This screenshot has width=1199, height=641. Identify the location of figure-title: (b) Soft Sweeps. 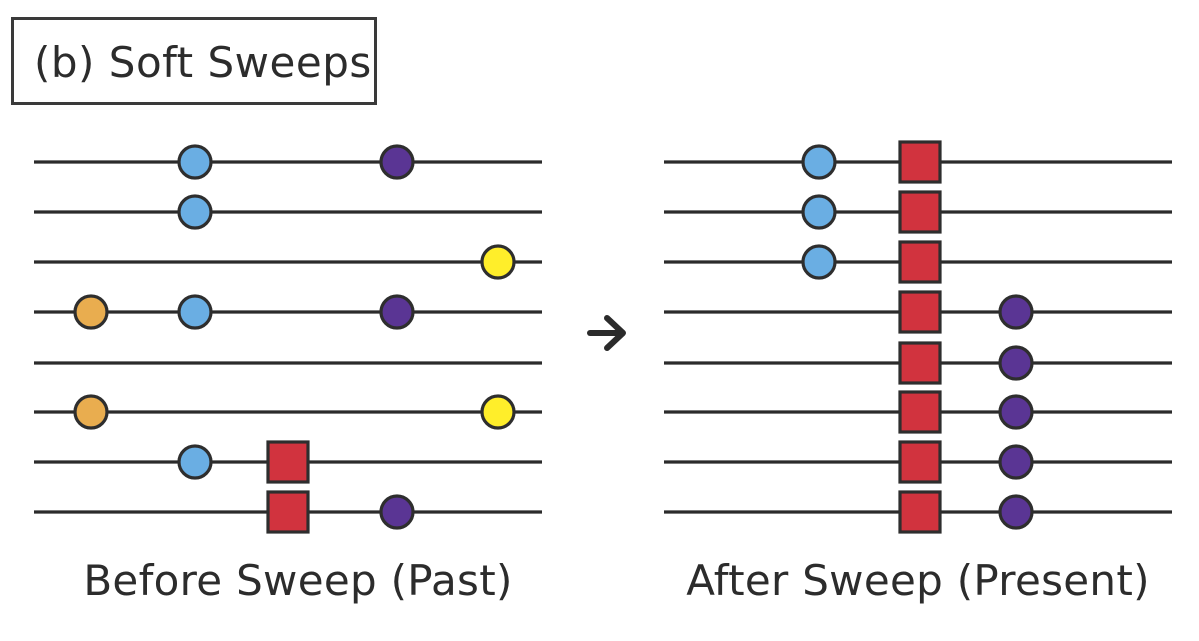
(203, 62).